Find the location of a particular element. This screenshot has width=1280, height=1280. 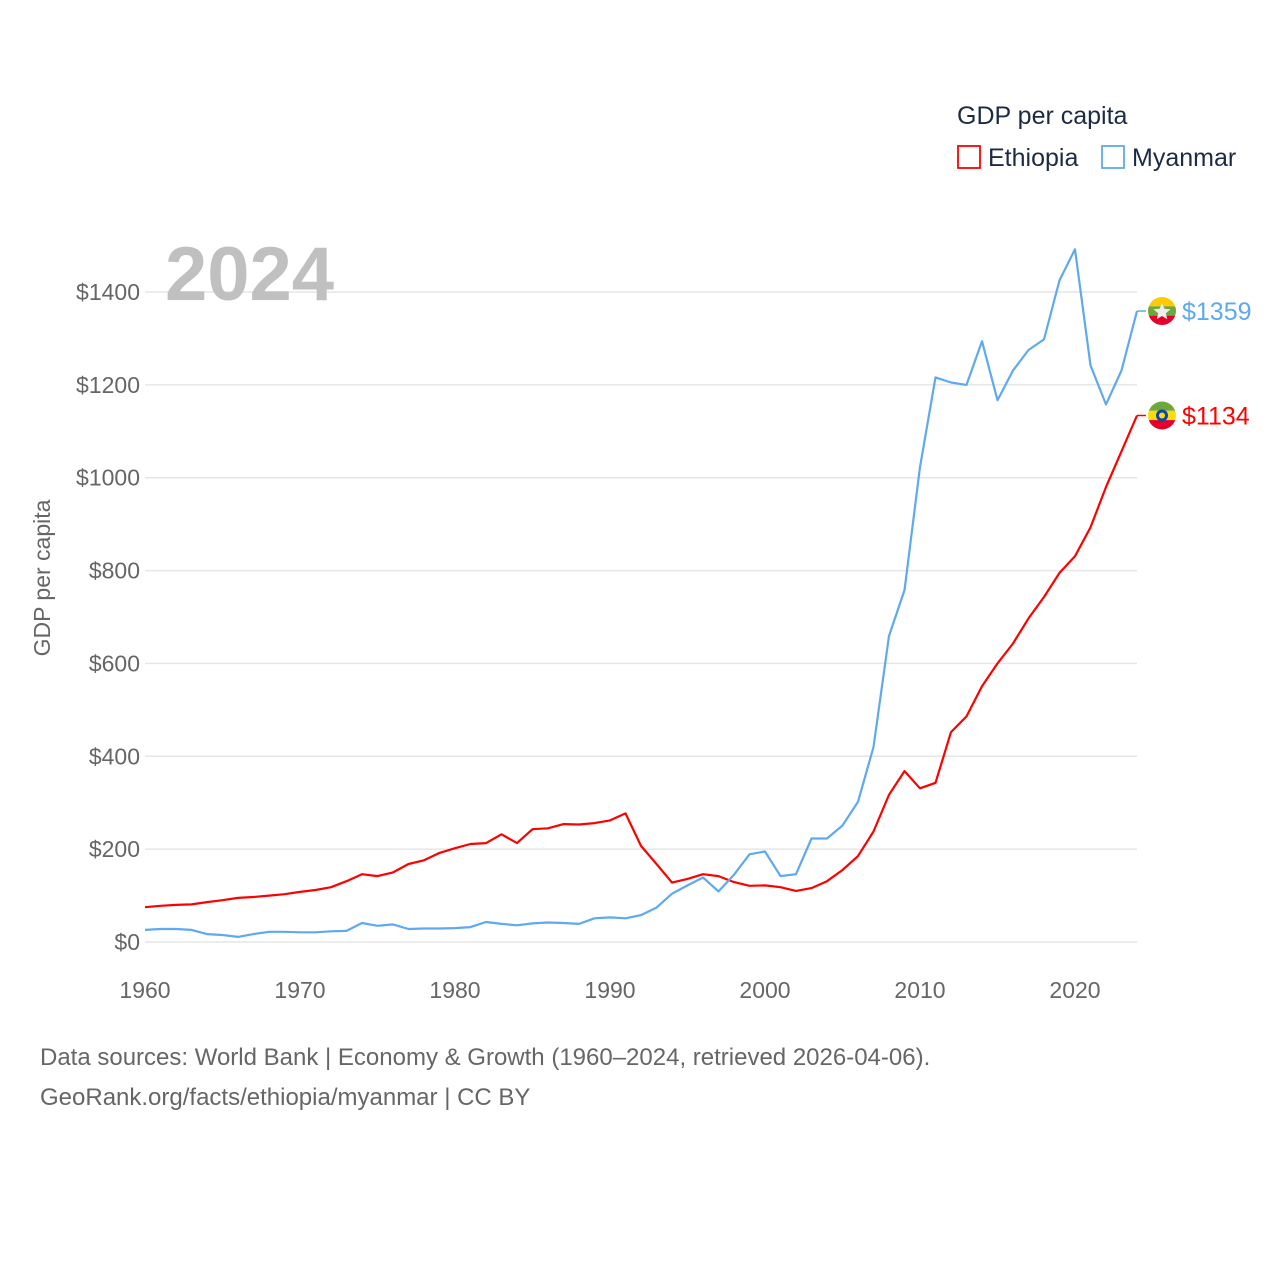

x-tick-label: 1990 is located at coordinates (609, 990).